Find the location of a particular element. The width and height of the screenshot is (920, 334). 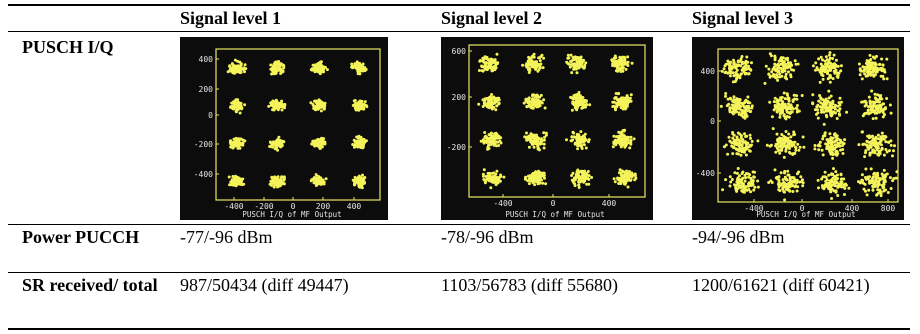

x-tick-label: 0 is located at coordinates (802, 208).